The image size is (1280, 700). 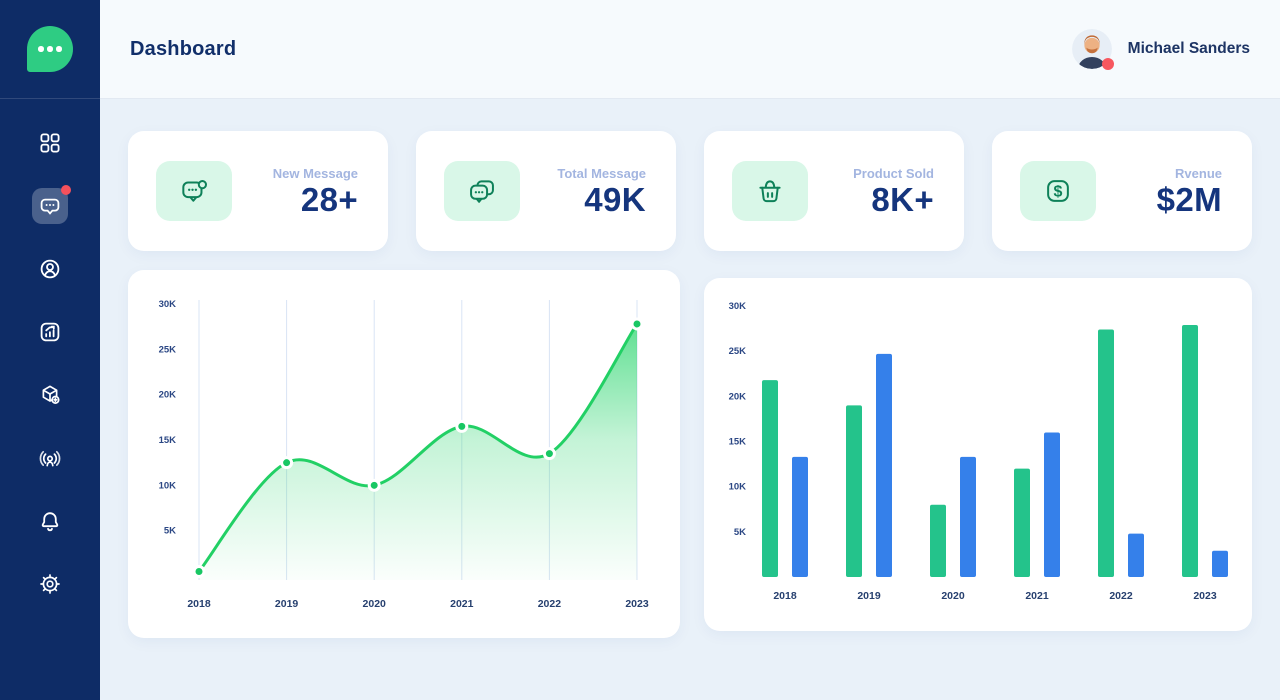 What do you see at coordinates (1107, 64) in the screenshot?
I see `status-dot` at bounding box center [1107, 64].